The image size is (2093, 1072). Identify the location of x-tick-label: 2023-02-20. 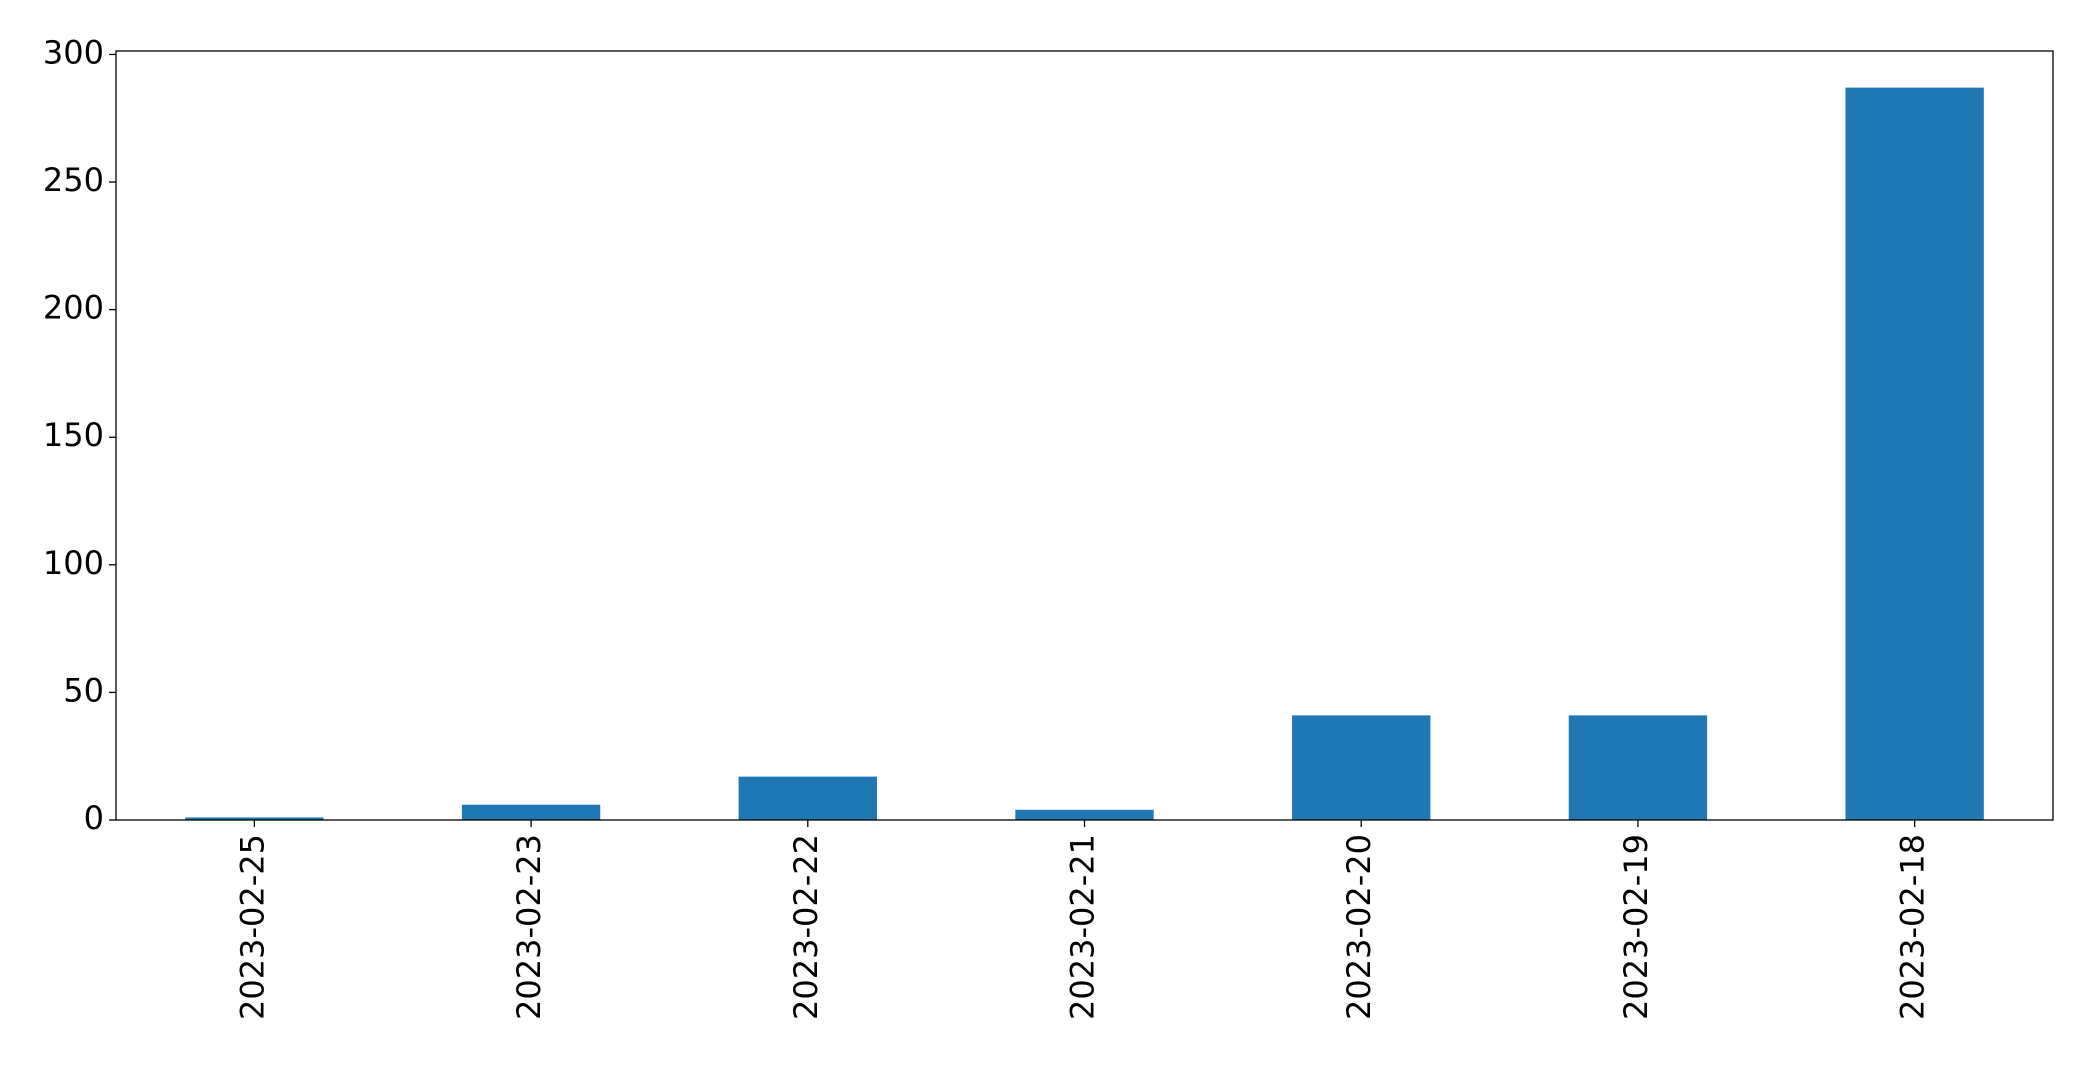
(1359, 927).